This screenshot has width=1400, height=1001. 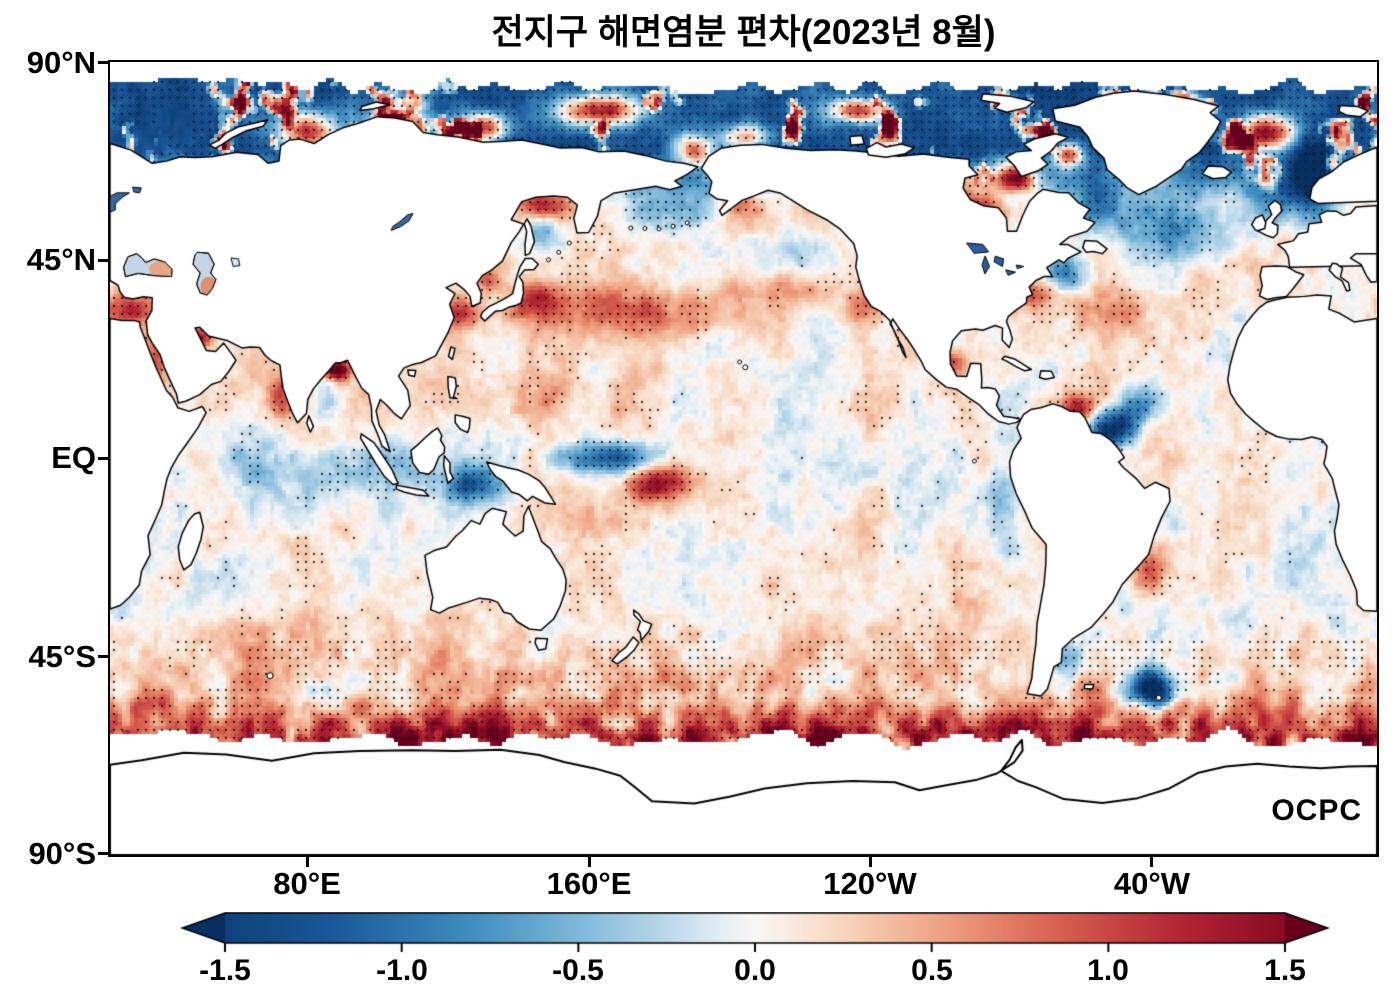 What do you see at coordinates (1108, 970) in the screenshot?
I see `colorbar-tick-label: 1.0` at bounding box center [1108, 970].